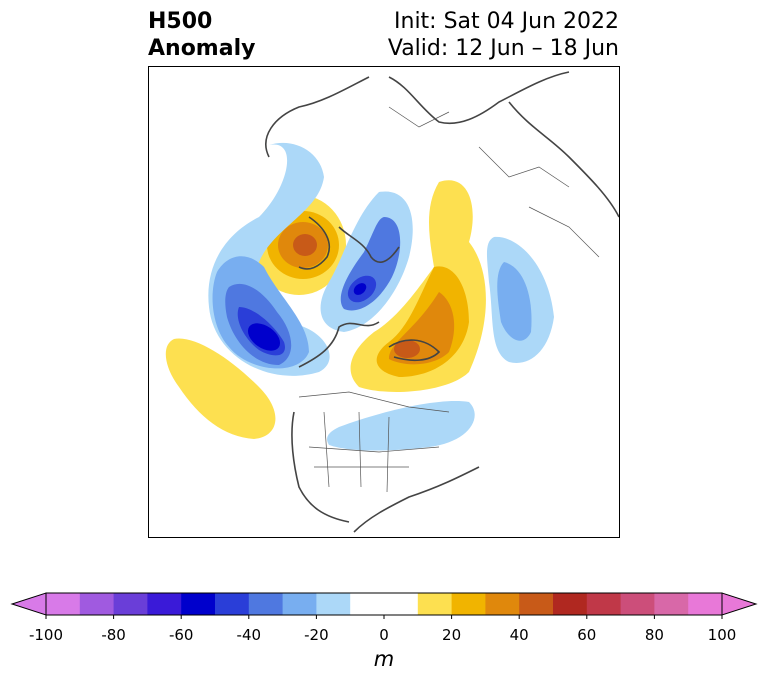  I want to click on colorbar-tick-label: 40, so click(519, 635).